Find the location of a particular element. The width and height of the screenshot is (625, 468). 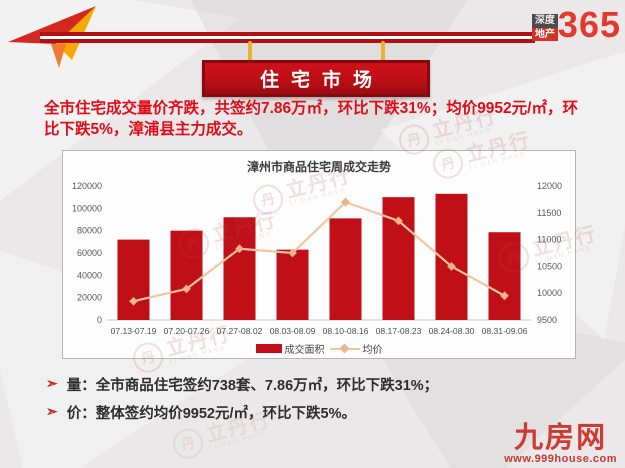

shendu-365-logo: 深度 地产 365 is located at coordinates (576, 24).